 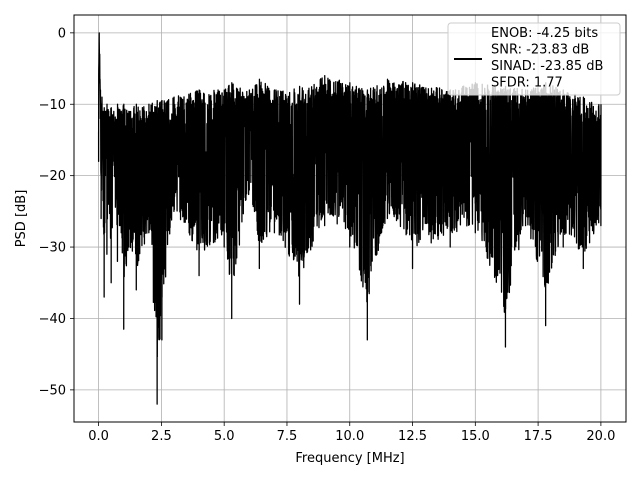 I want to click on x-tick-label: 20.0, so click(x=600, y=436).